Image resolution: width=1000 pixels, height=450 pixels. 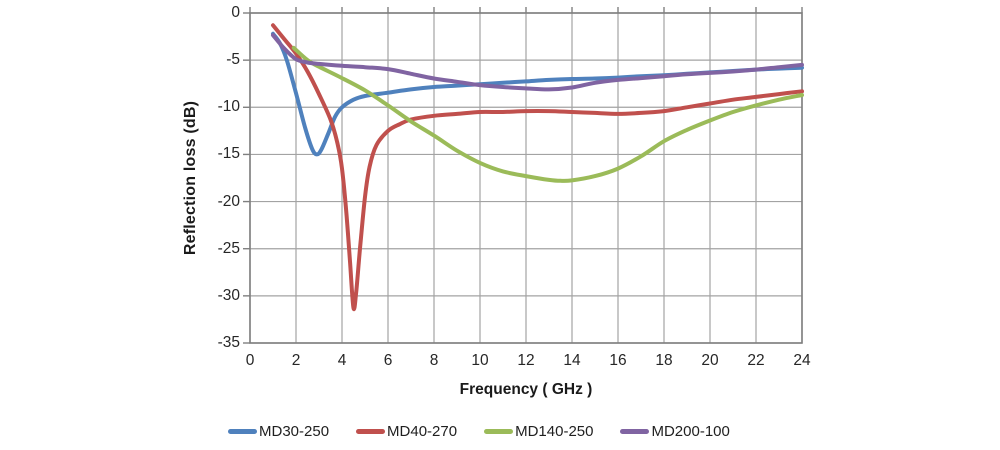 I want to click on x-tick-label: 12, so click(x=526, y=360).